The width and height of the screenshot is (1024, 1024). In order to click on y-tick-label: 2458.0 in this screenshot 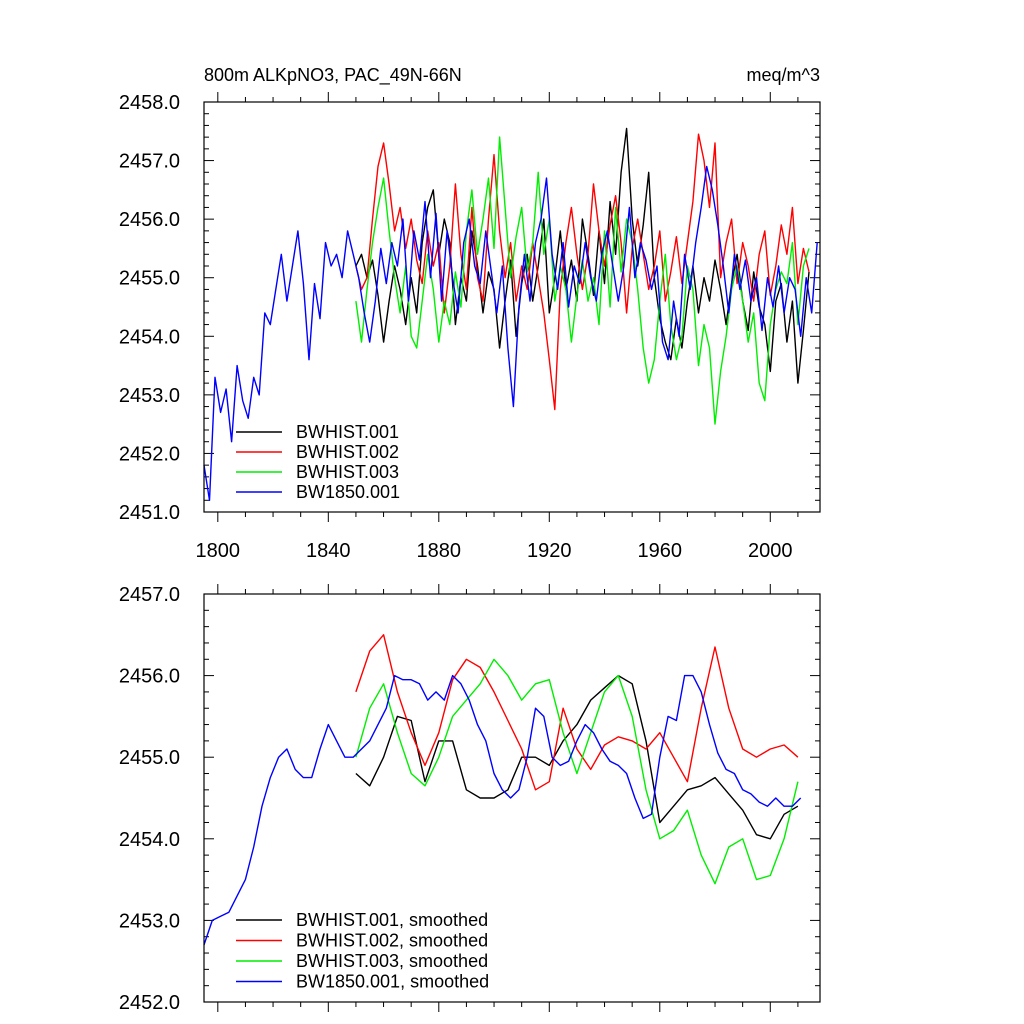, I will do `click(149, 103)`.